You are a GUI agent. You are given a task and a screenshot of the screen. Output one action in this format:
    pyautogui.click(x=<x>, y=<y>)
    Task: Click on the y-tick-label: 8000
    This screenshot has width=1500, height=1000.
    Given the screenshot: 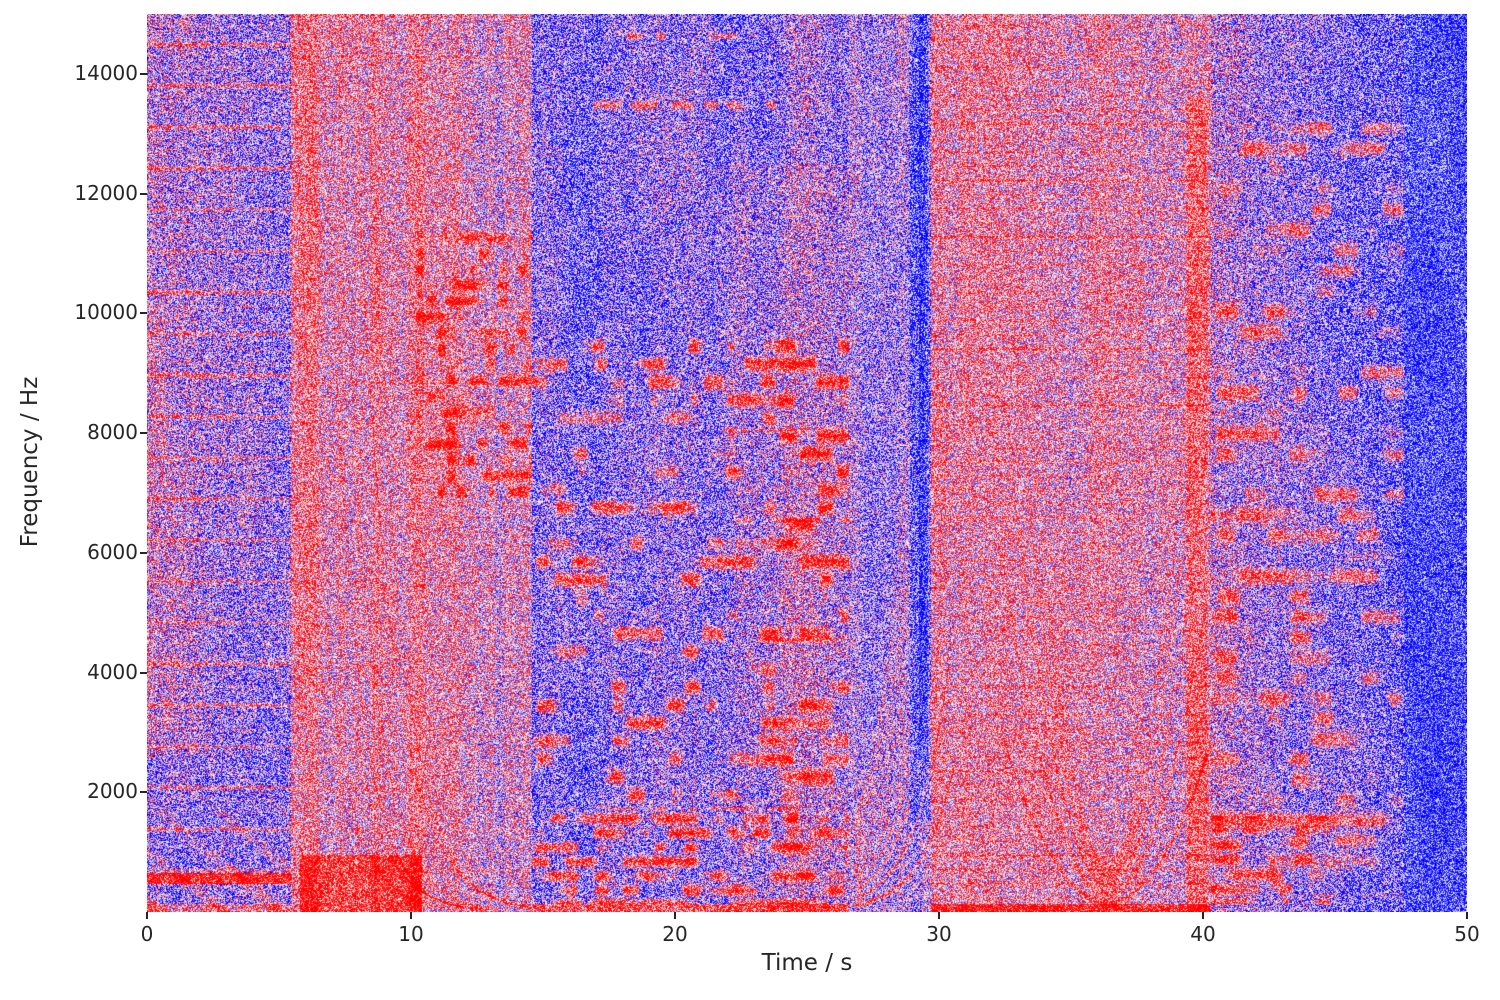 What is the action you would take?
    pyautogui.click(x=112, y=432)
    